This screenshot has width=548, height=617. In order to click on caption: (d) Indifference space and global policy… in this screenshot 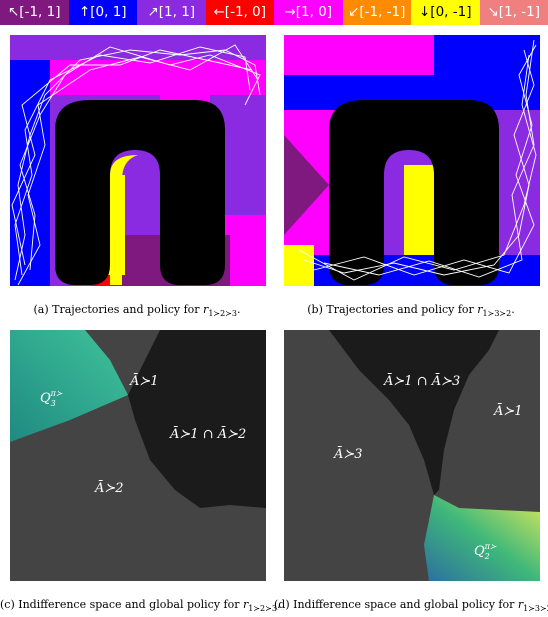, I will do `click(411, 605)`.